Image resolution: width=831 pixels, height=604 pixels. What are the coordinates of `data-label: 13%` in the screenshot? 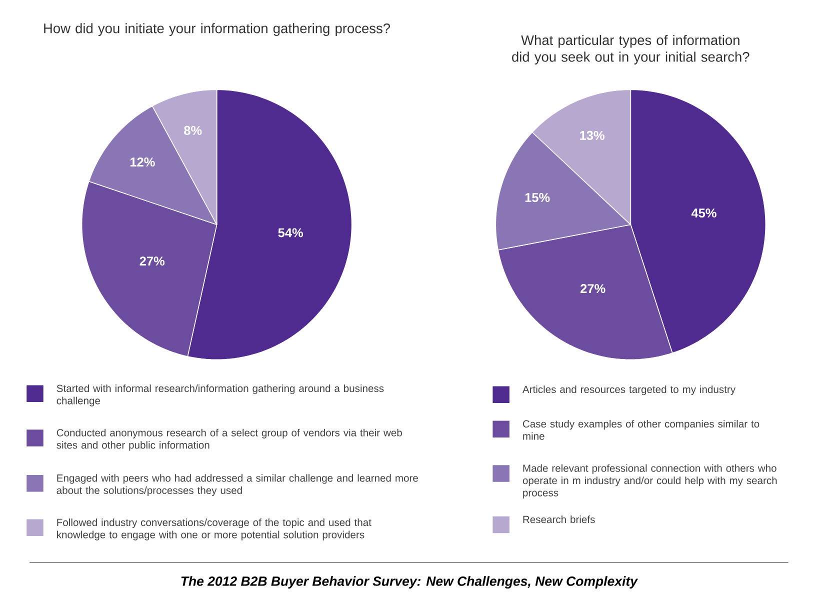 It's located at (592, 135).